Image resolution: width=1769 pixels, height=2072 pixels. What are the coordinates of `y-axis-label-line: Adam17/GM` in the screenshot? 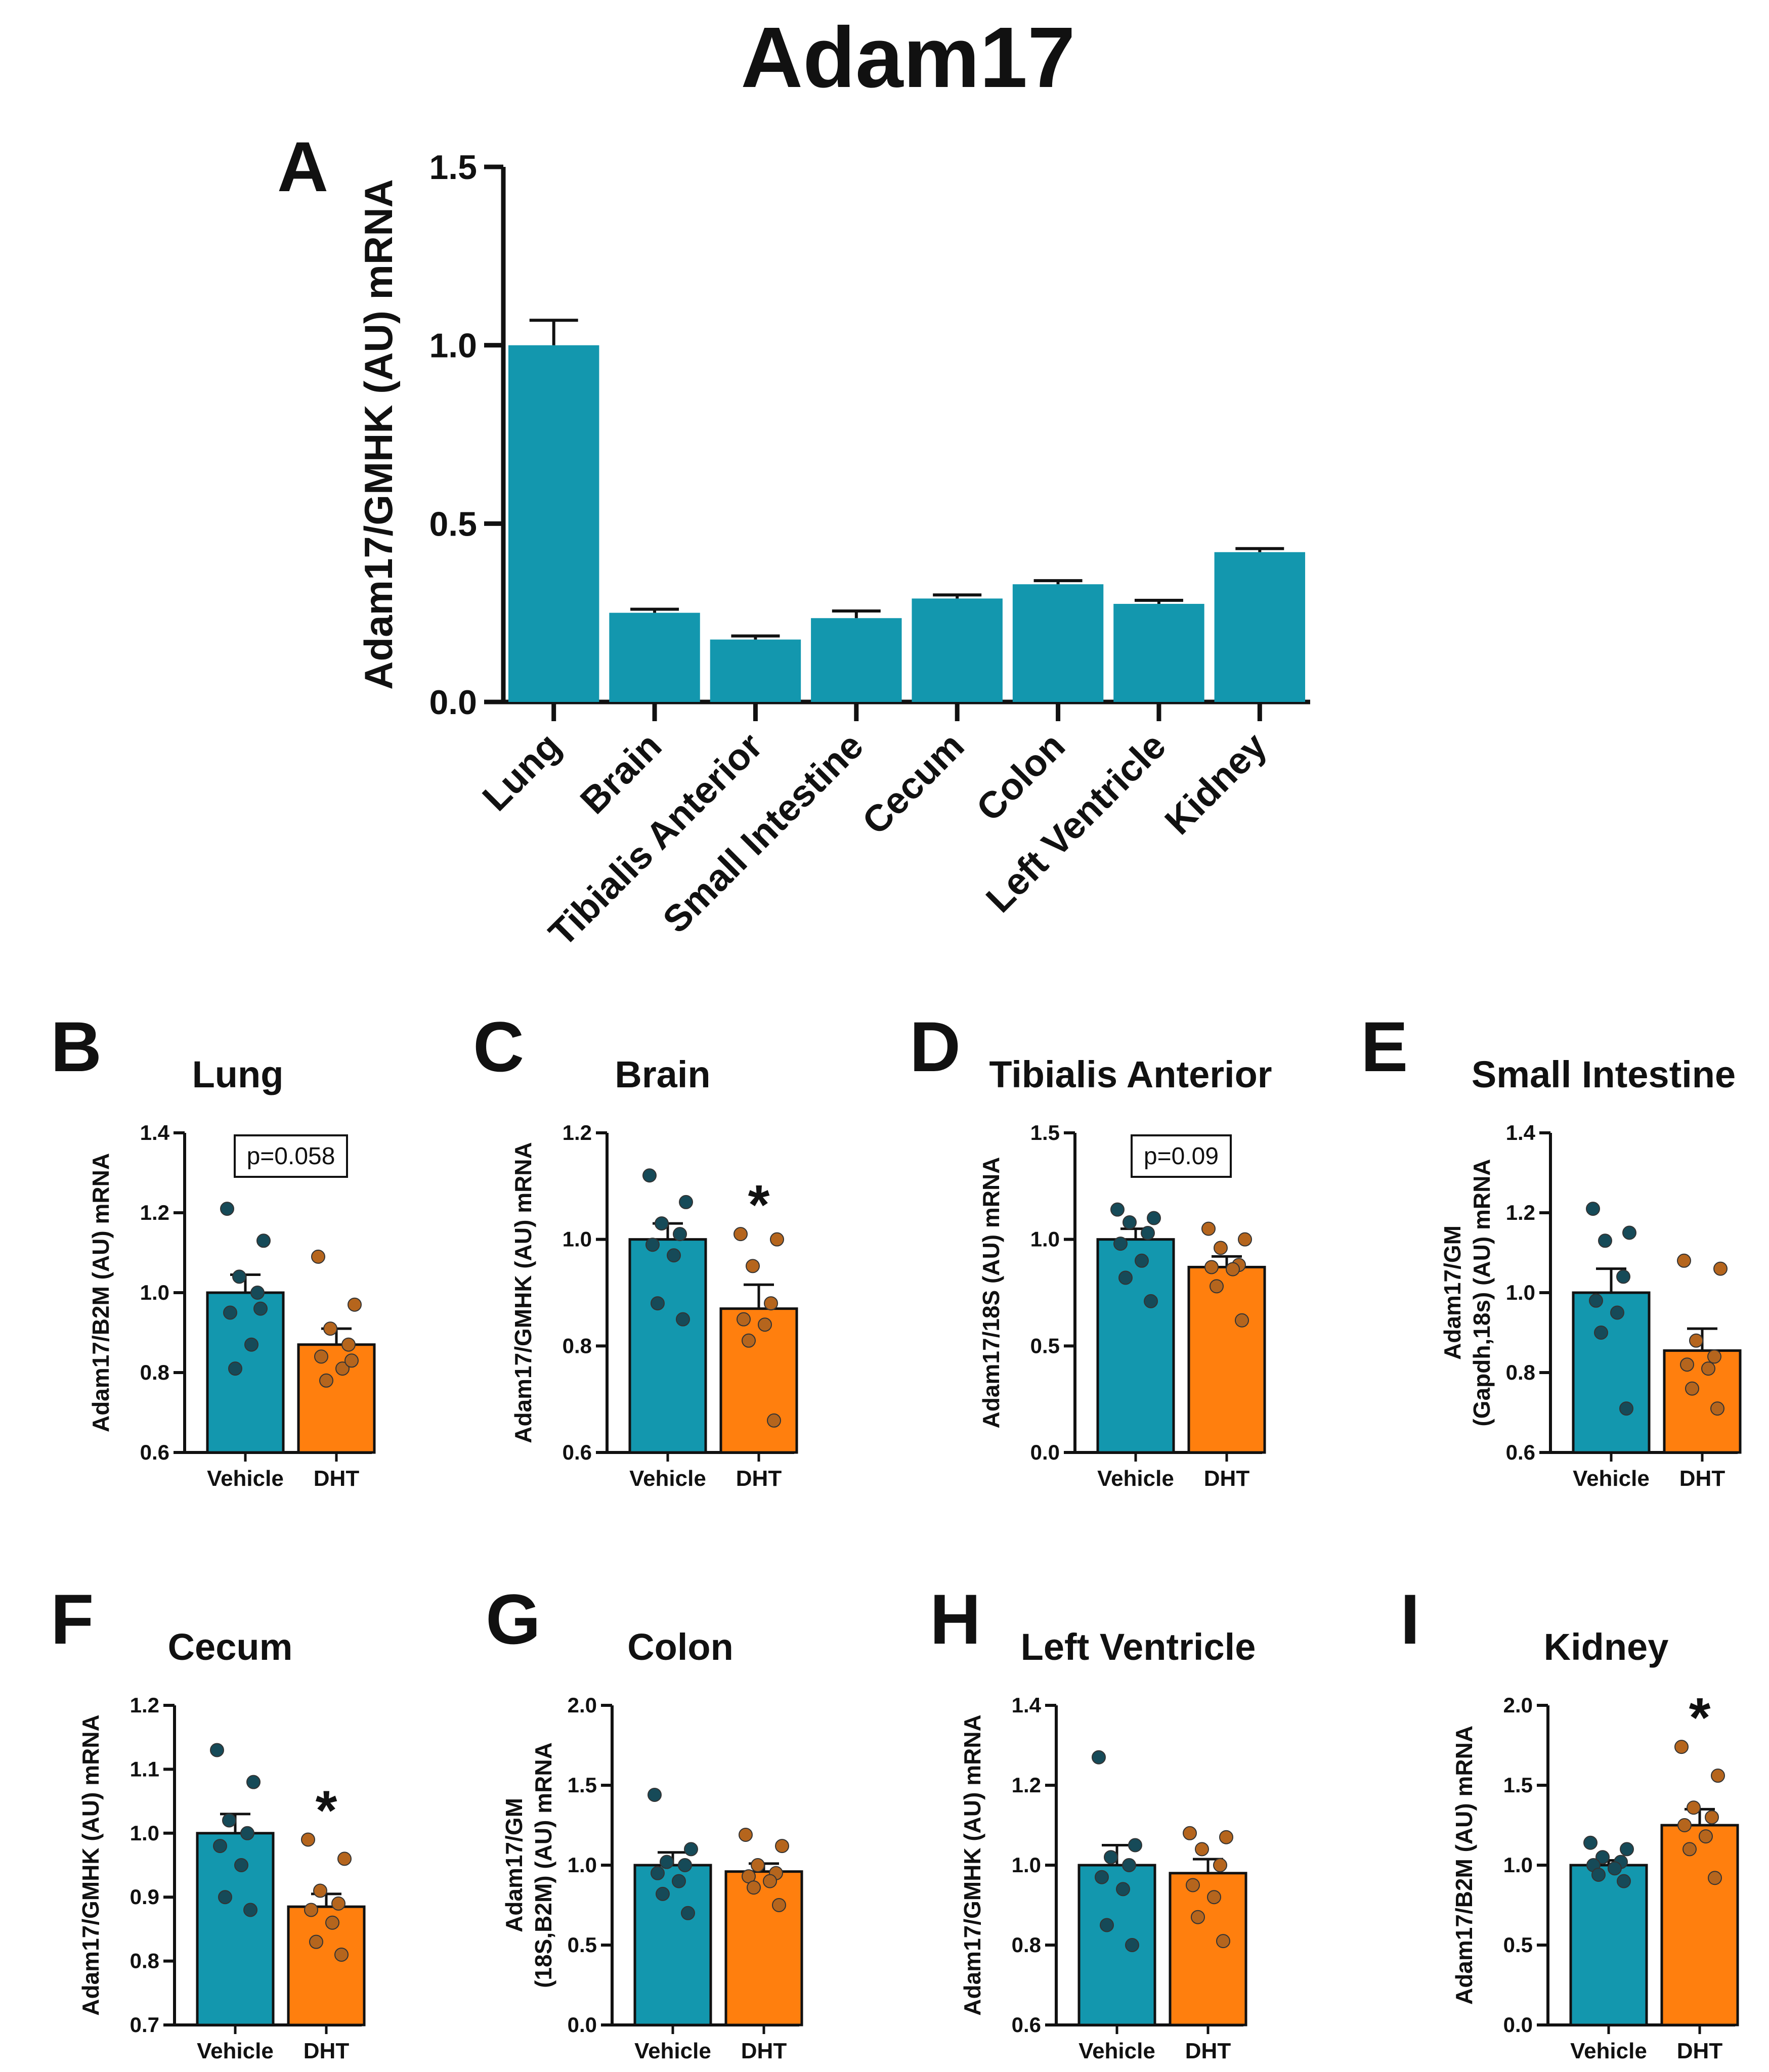 It's located at (514, 1865).